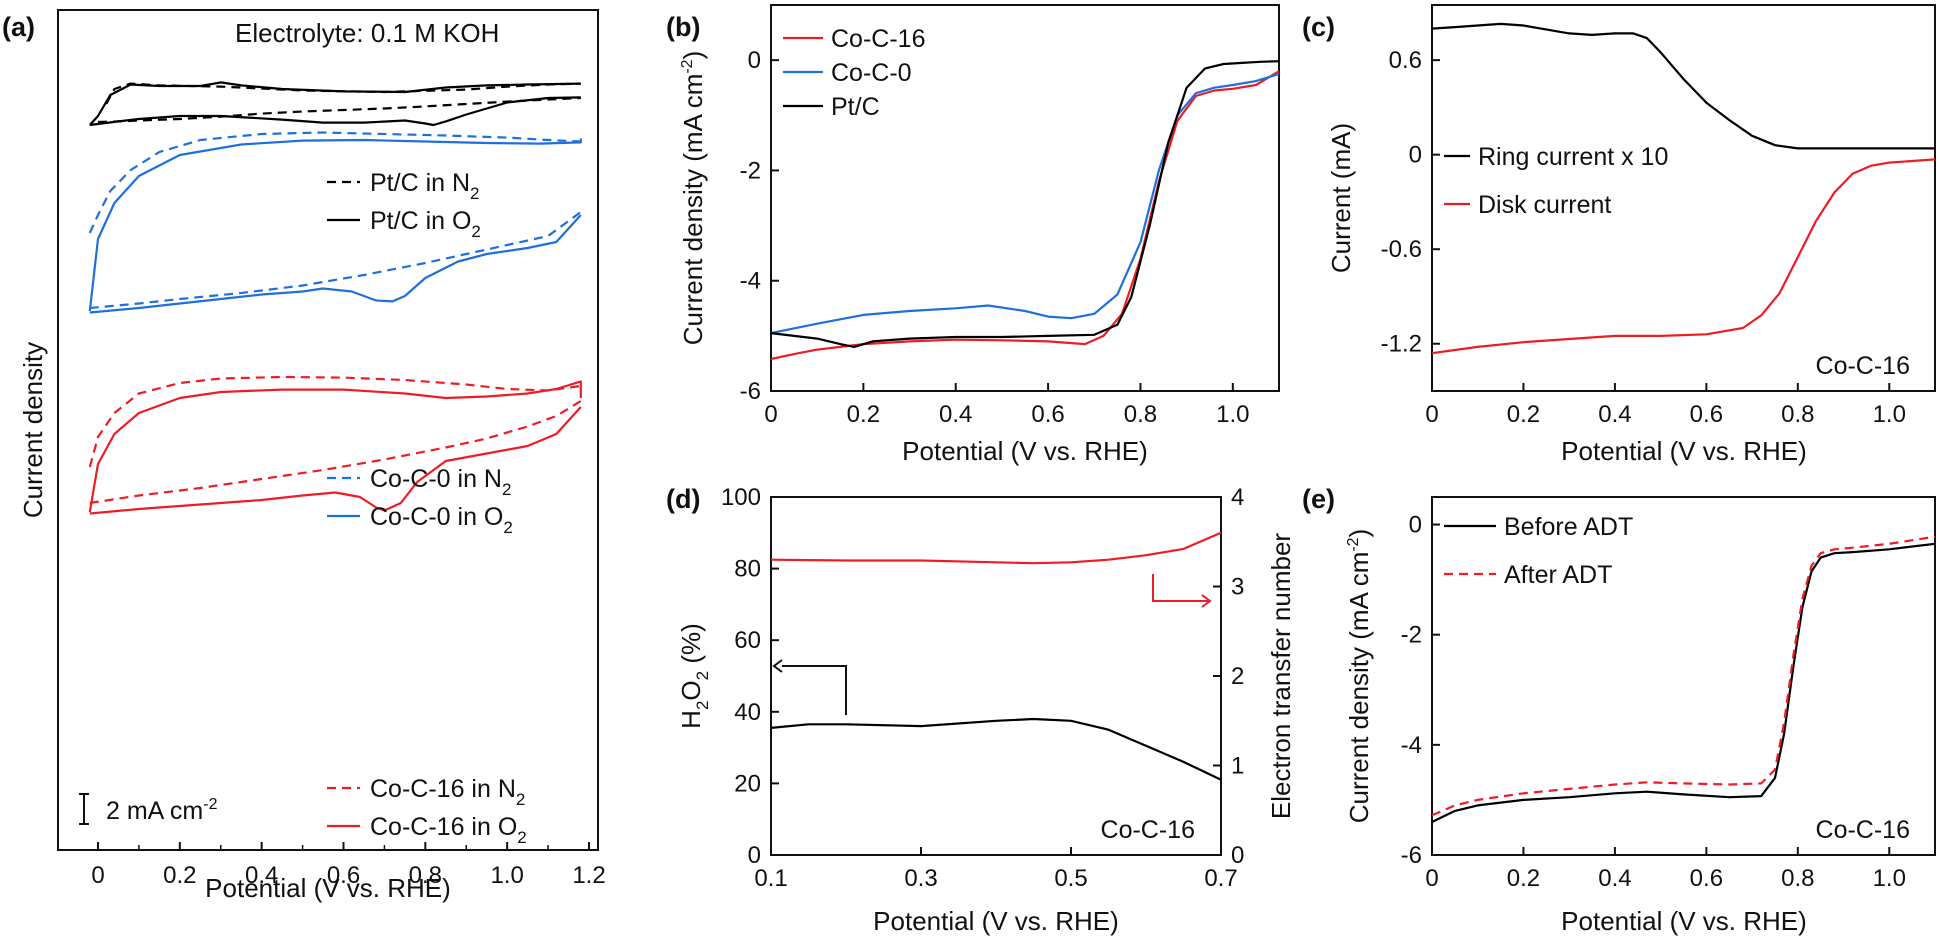  What do you see at coordinates (1683, 682) in the screenshot?
I see `series-line-before-adt` at bounding box center [1683, 682].